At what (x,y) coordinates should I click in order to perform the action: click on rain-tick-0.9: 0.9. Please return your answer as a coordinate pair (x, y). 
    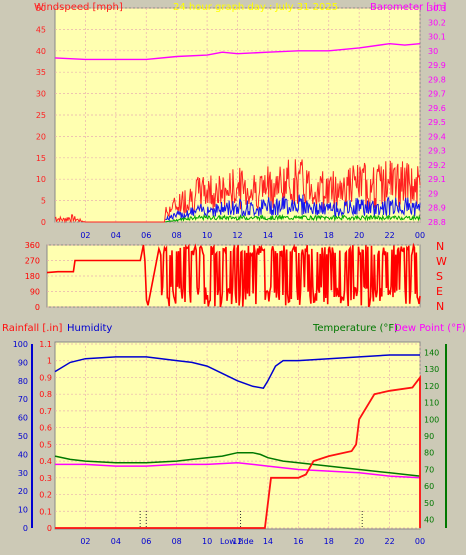
    Looking at the image, I should click on (45, 377).